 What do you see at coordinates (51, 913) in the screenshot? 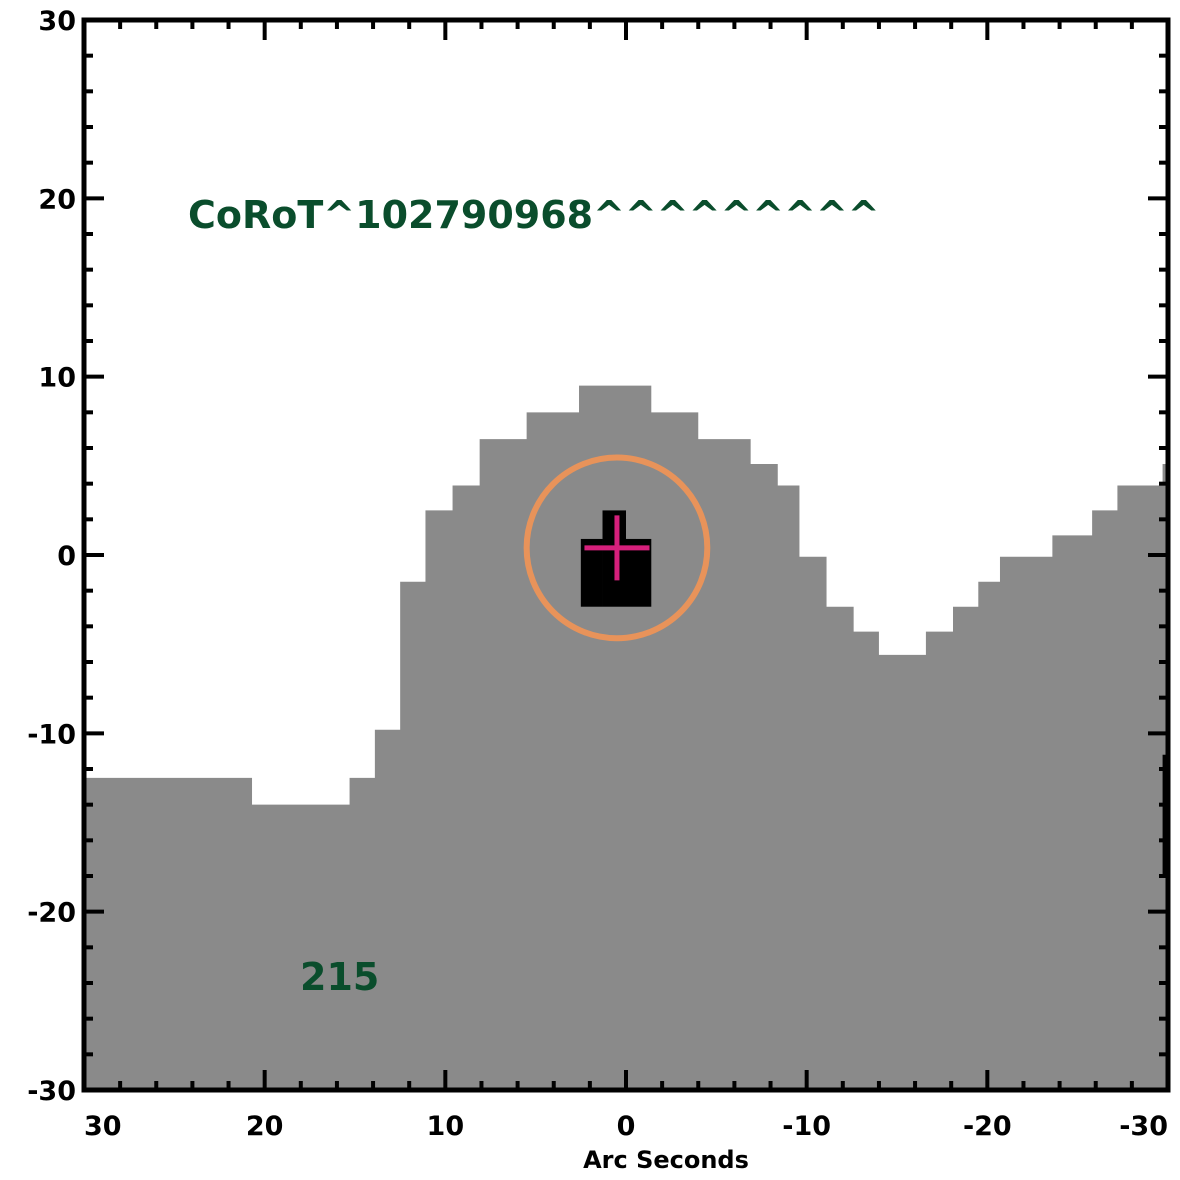
I see `y-tick-label: -20` at bounding box center [51, 913].